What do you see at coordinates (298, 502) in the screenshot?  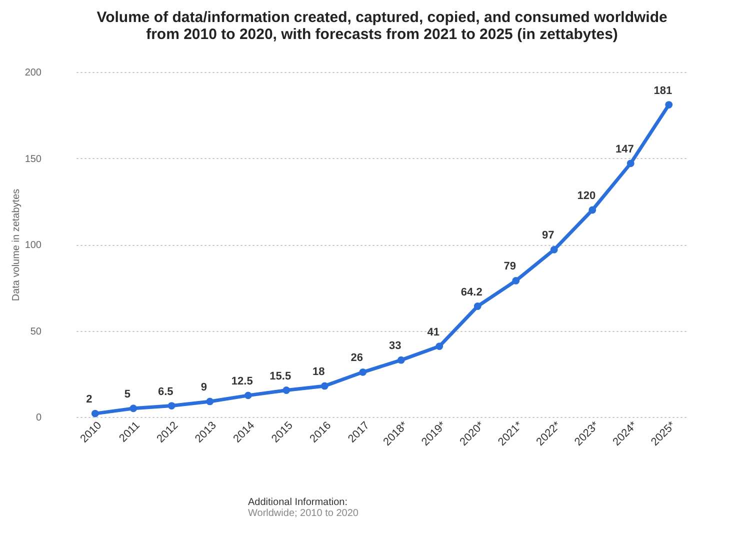 I see `text: Additional Information:` at bounding box center [298, 502].